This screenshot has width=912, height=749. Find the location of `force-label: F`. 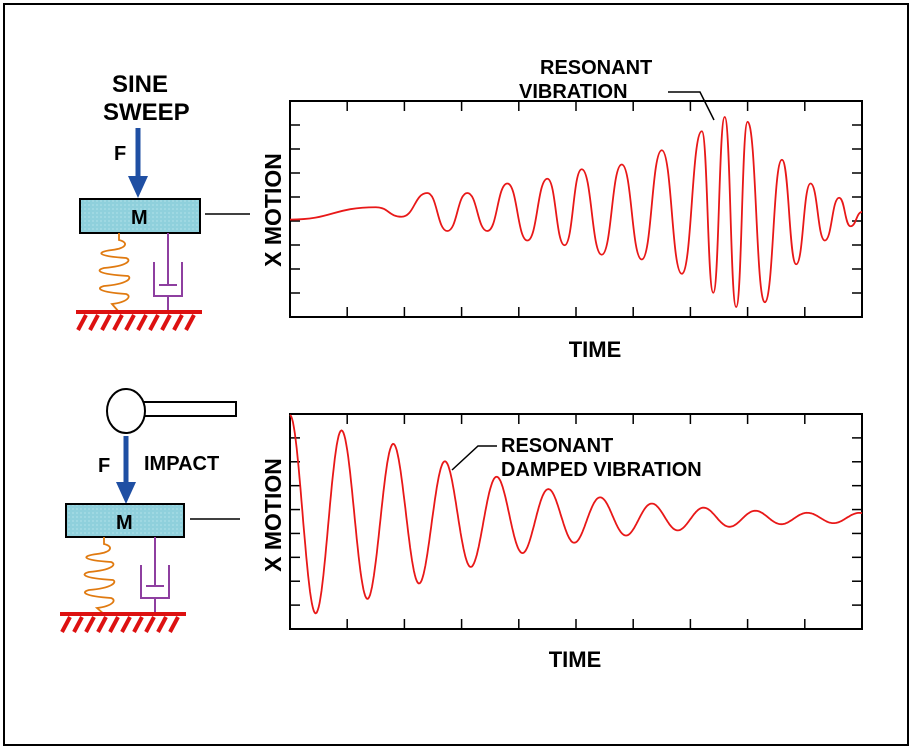

force-label: F is located at coordinates (120, 154).